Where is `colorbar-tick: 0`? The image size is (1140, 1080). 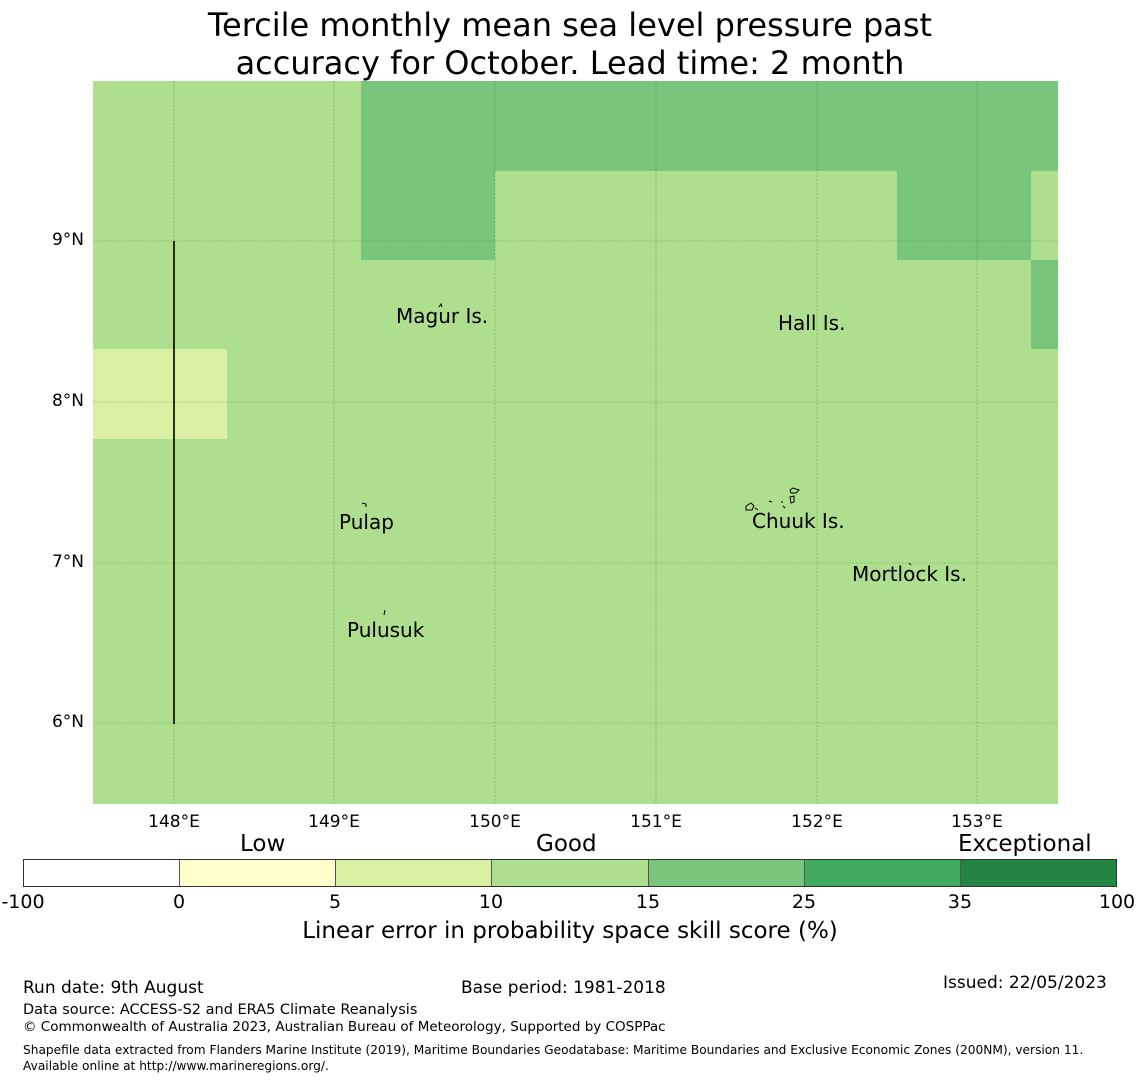
colorbar-tick: 0 is located at coordinates (179, 902).